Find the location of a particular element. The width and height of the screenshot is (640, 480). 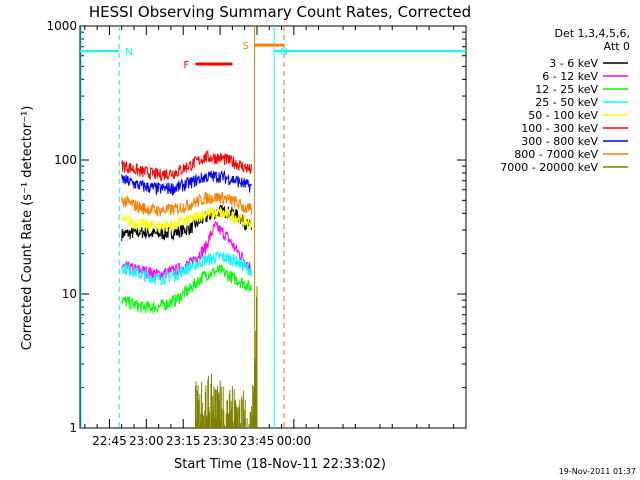

x-tick-label: 23:15 is located at coordinates (183, 441).